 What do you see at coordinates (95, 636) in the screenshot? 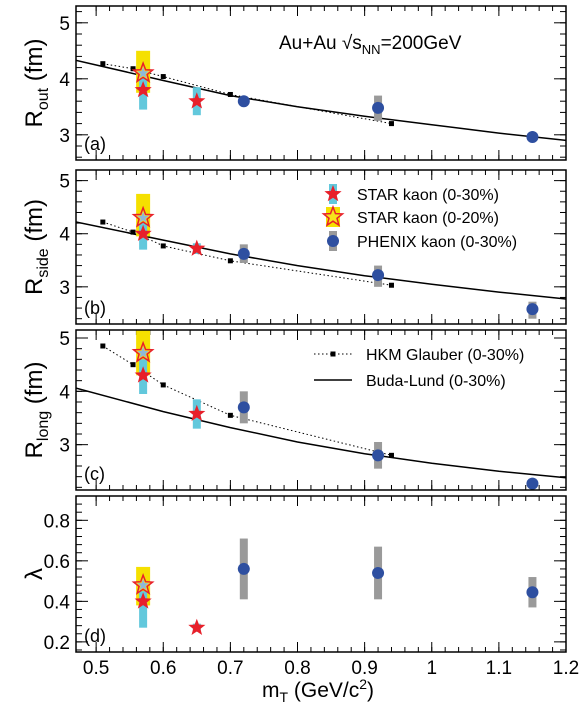
I see `panel-tag: (d)` at bounding box center [95, 636].